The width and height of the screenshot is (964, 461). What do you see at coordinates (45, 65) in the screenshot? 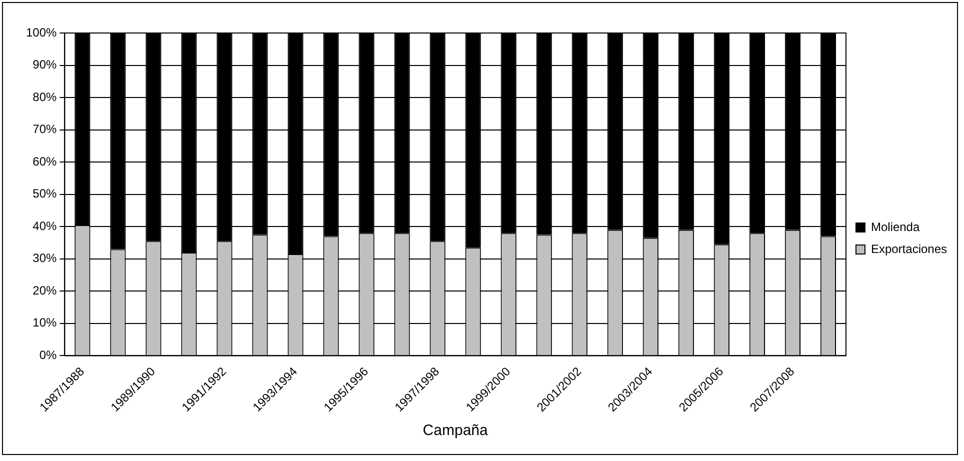
I see `y-tick-label: 90%` at bounding box center [45, 65].